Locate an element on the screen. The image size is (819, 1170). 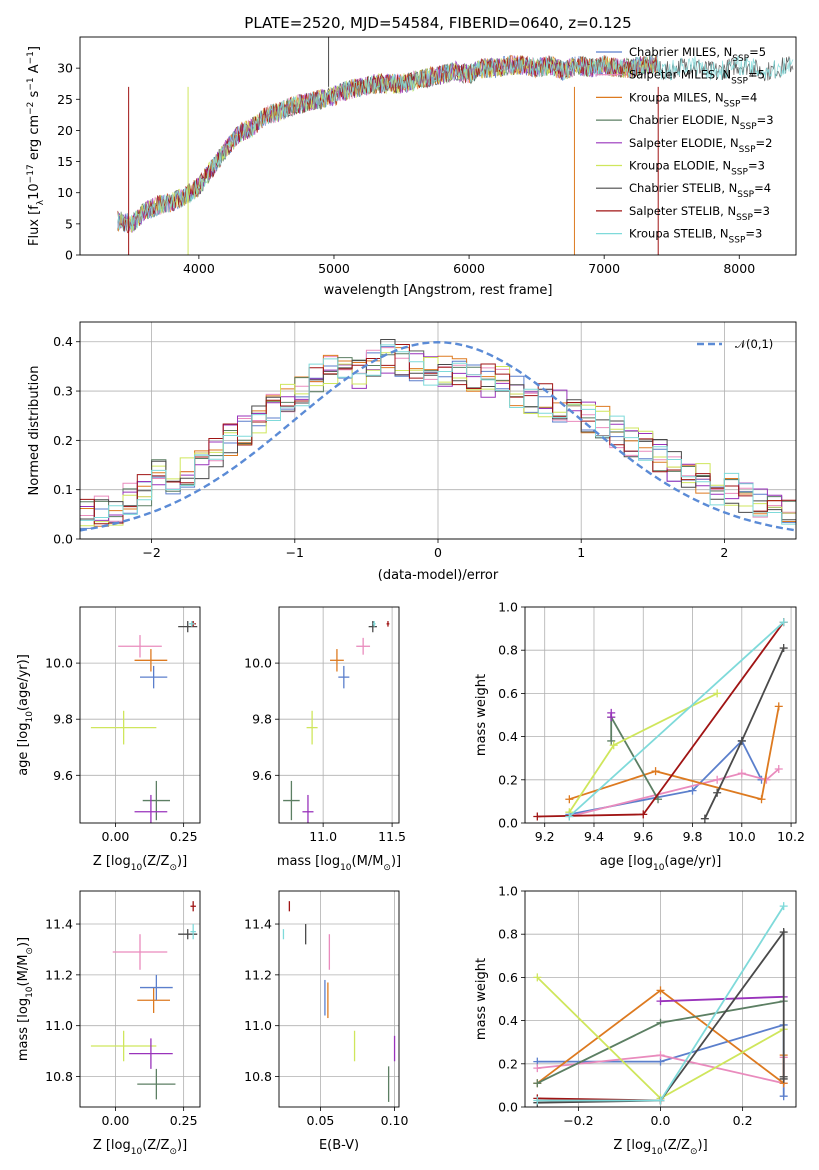
x-tick-label: 5000 is located at coordinates (334, 268).